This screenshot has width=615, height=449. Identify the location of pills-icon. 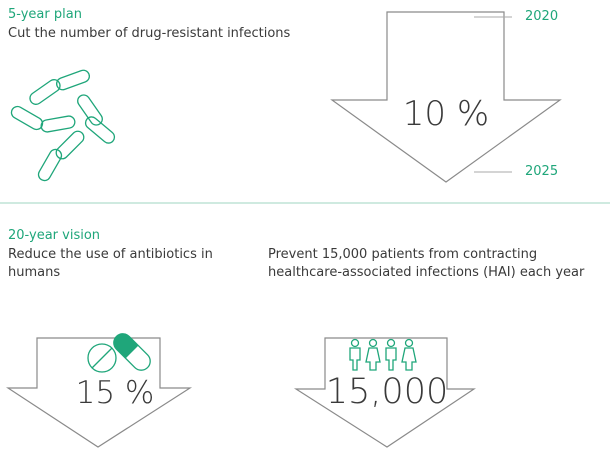
(119, 353).